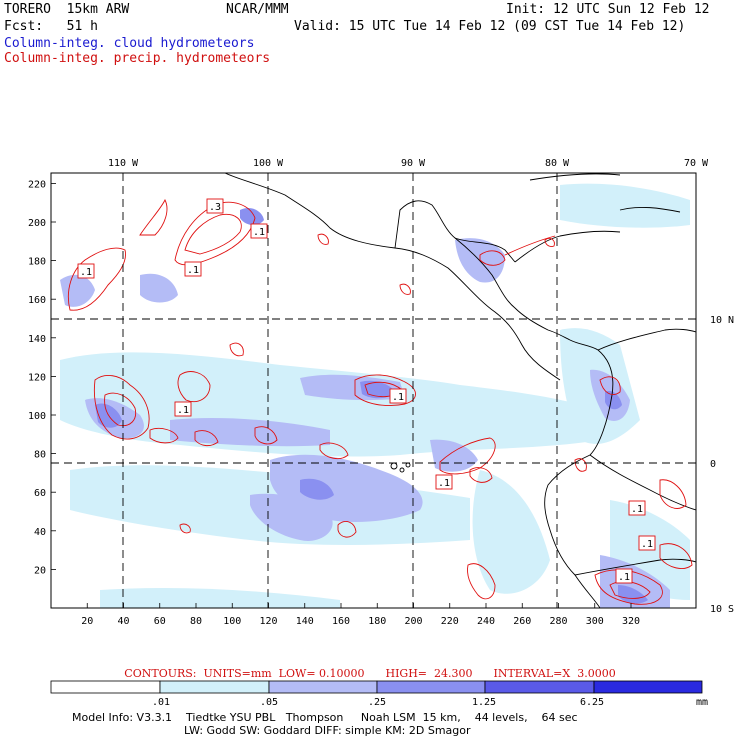  Describe the element at coordinates (37, 184) in the screenshot. I see `y-tick-label: 220` at that location.